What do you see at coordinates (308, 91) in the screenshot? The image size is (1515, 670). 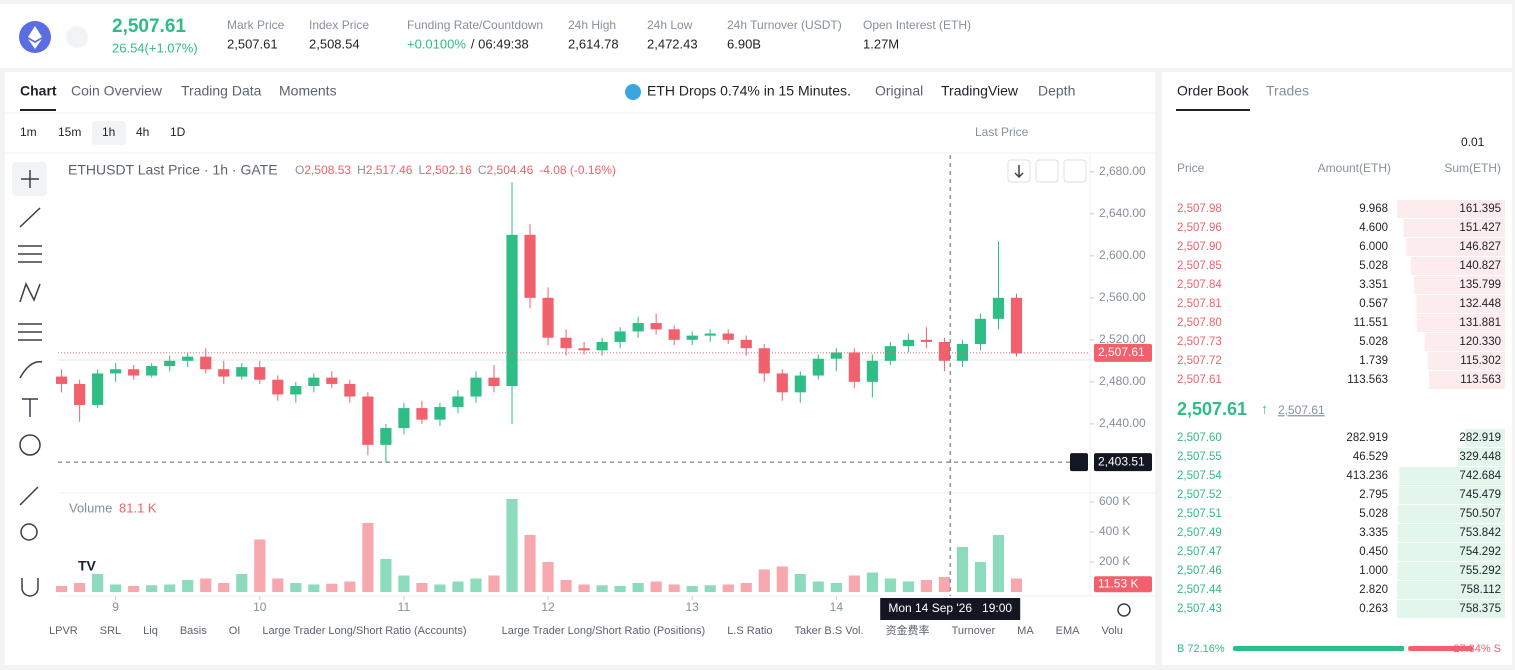 I see `panel-tab: Moments` at bounding box center [308, 91].